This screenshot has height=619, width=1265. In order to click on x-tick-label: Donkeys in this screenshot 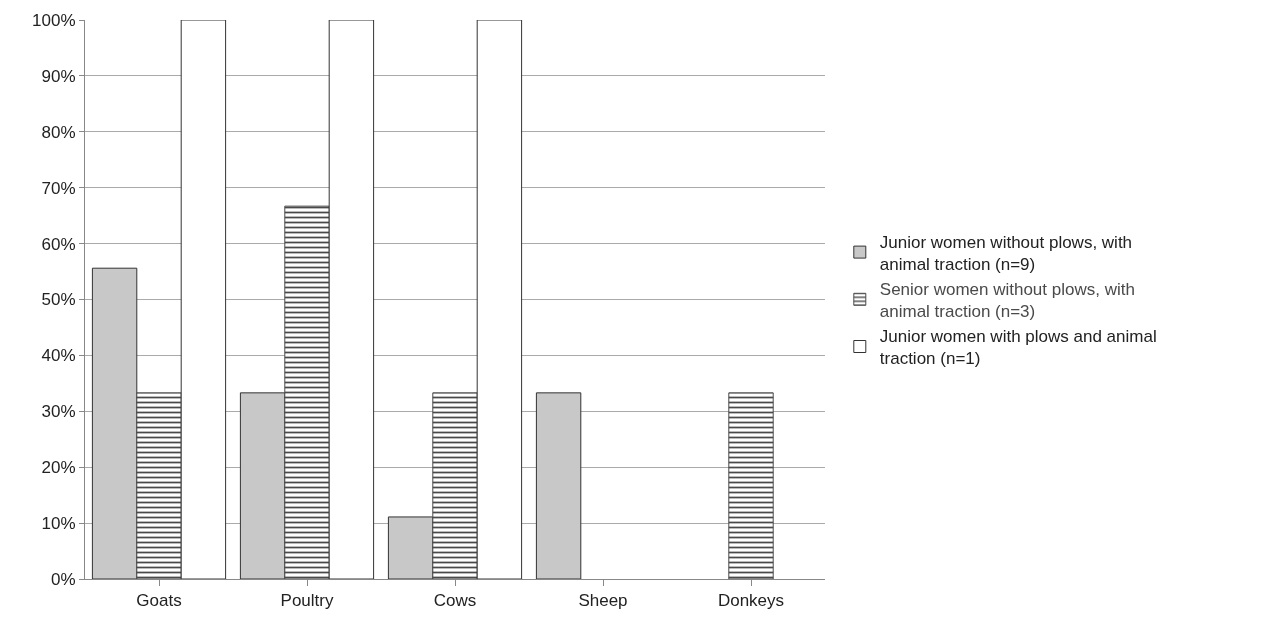, I will do `click(751, 601)`.